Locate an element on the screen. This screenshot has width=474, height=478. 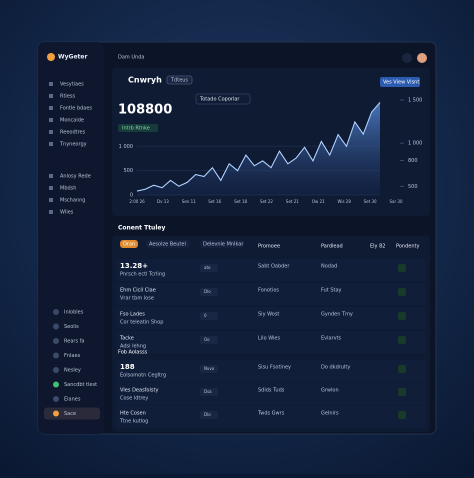
cell: Fonotios is located at coordinates (268, 291).